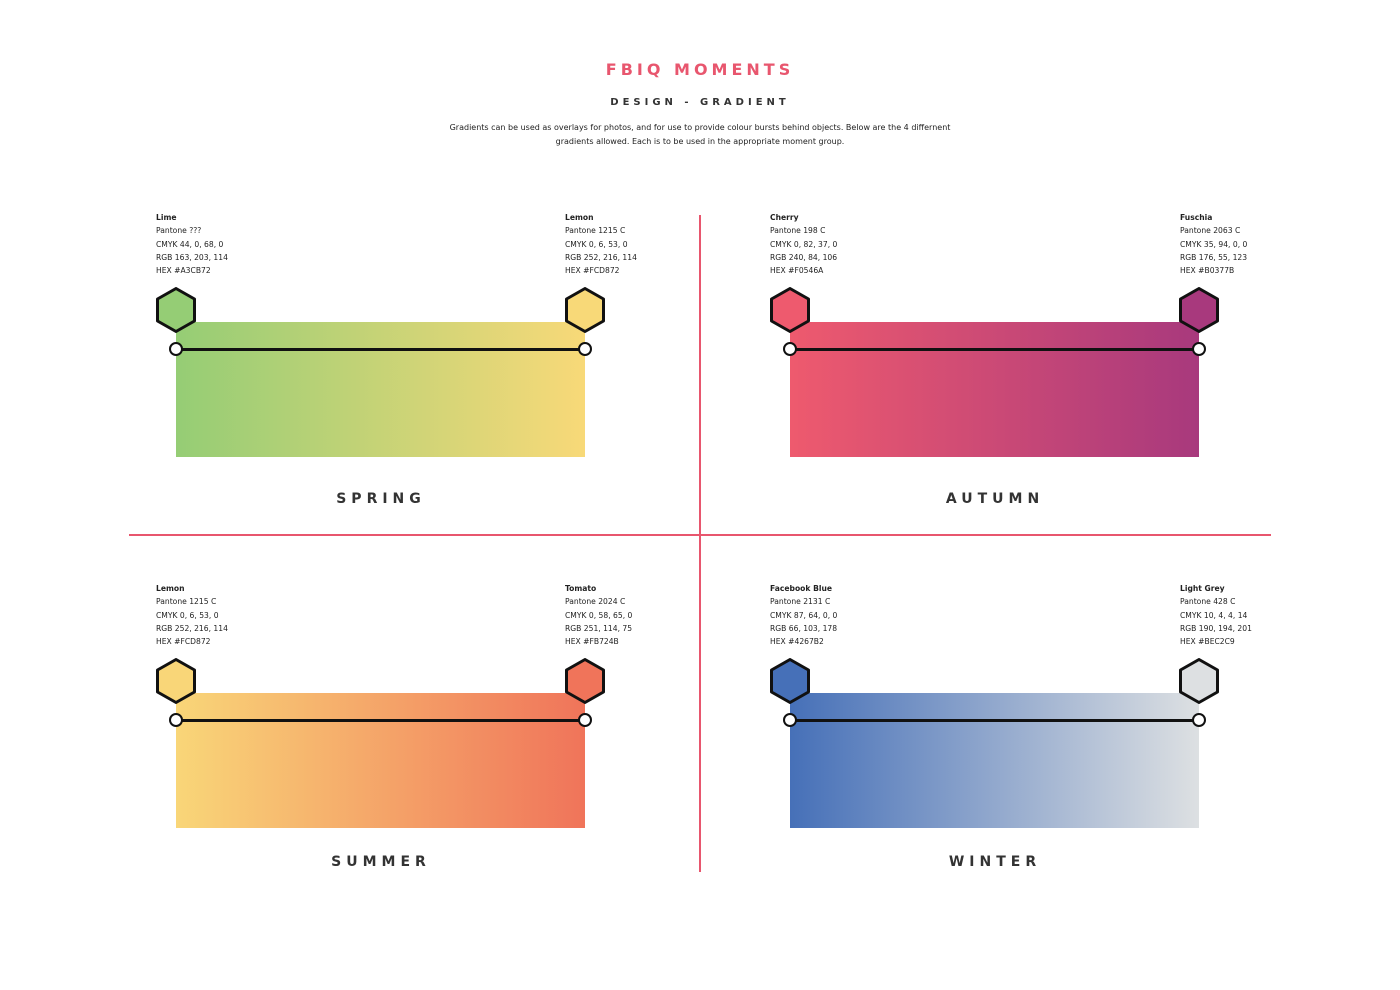 The height and width of the screenshot is (990, 1400). Describe the element at coordinates (183, 271) in the screenshot. I see `color-hex: HEX #A3CB72` at that location.